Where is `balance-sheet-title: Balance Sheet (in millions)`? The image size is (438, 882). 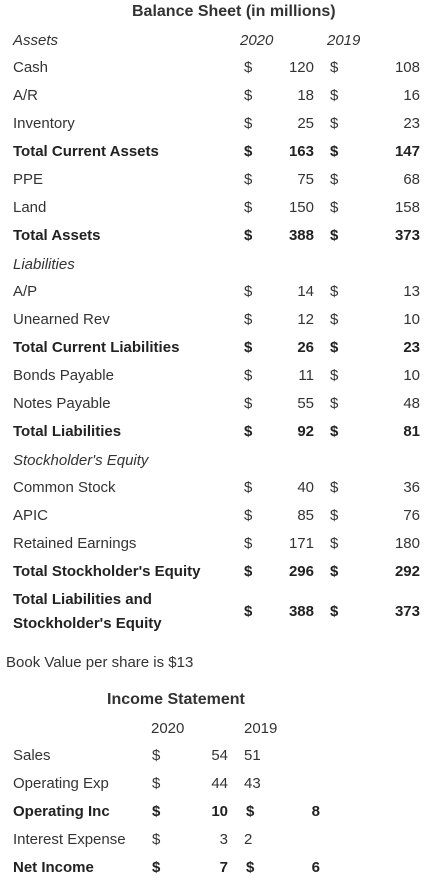 balance-sheet-title: Balance Sheet (in millions) is located at coordinates (234, 11).